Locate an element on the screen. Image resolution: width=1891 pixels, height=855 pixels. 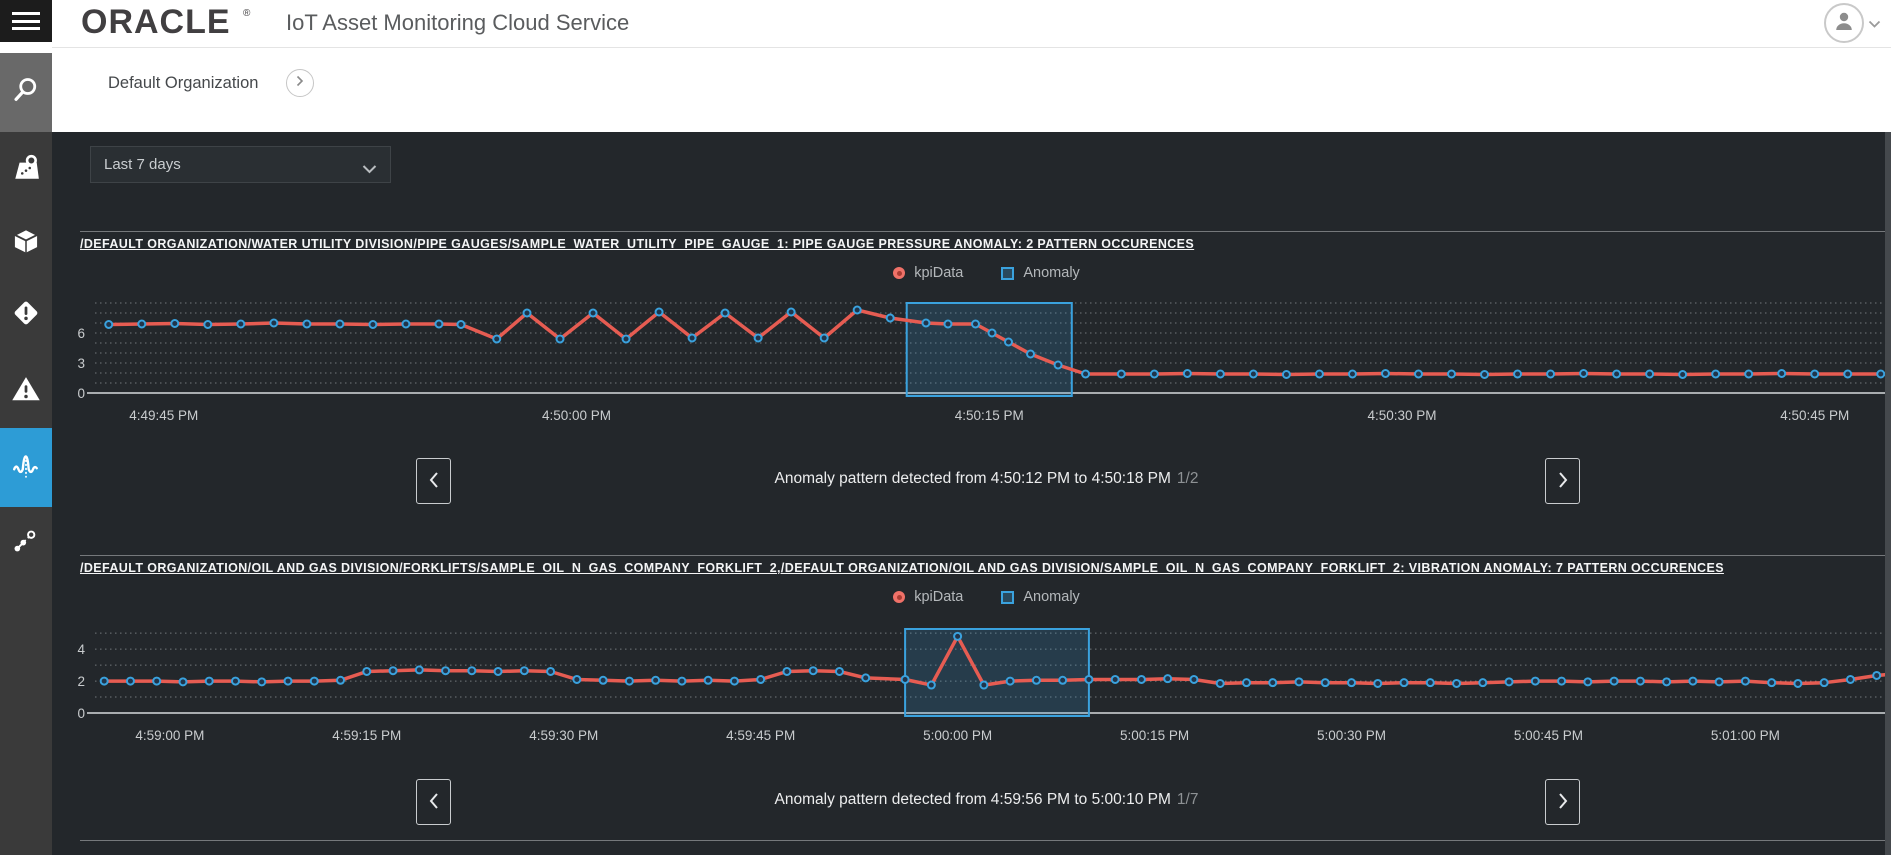
sidebar-item-alerts is located at coordinates (26, 391).